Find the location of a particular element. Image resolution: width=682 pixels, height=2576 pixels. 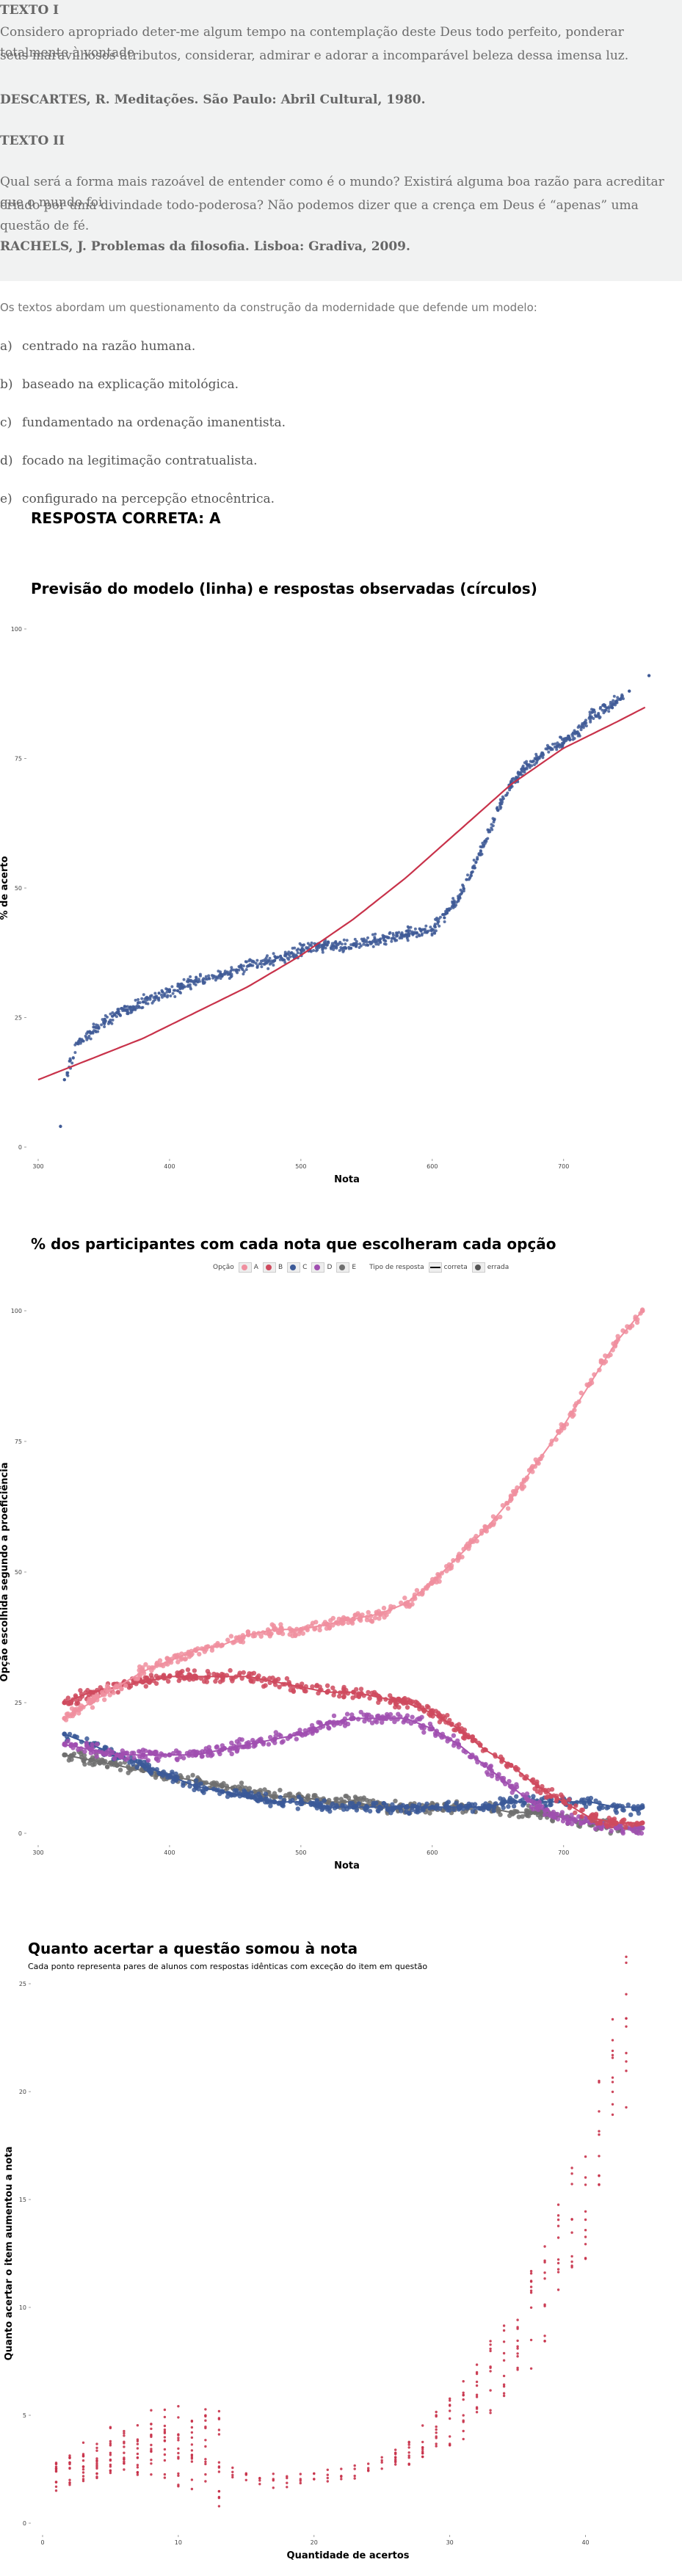

y-axis-label: Quanto acertar o item aumentou a nota is located at coordinates (9, 2254).